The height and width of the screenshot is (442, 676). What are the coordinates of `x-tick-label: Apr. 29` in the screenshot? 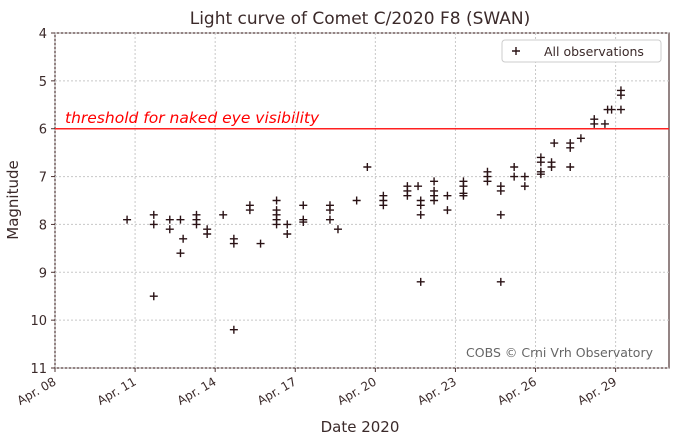 It's located at (597, 390).